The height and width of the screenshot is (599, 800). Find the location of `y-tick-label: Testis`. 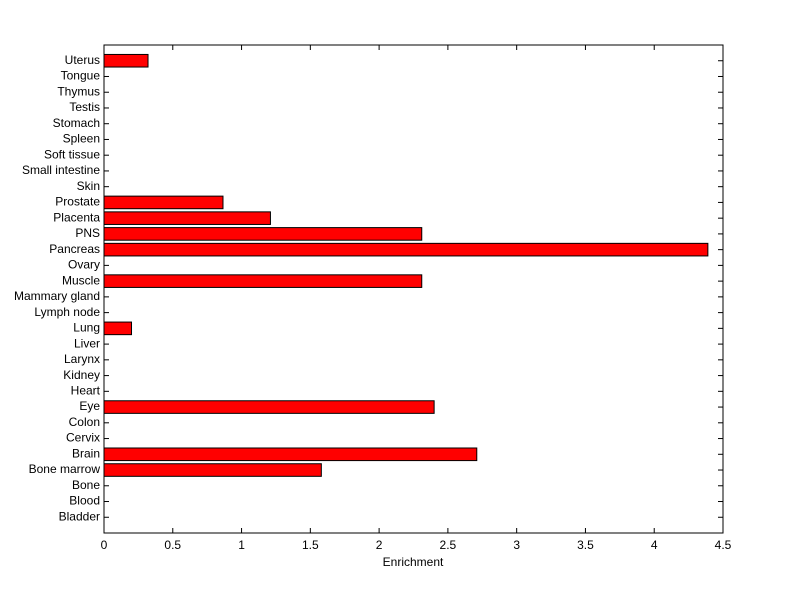

y-tick-label: Testis is located at coordinates (84, 107).